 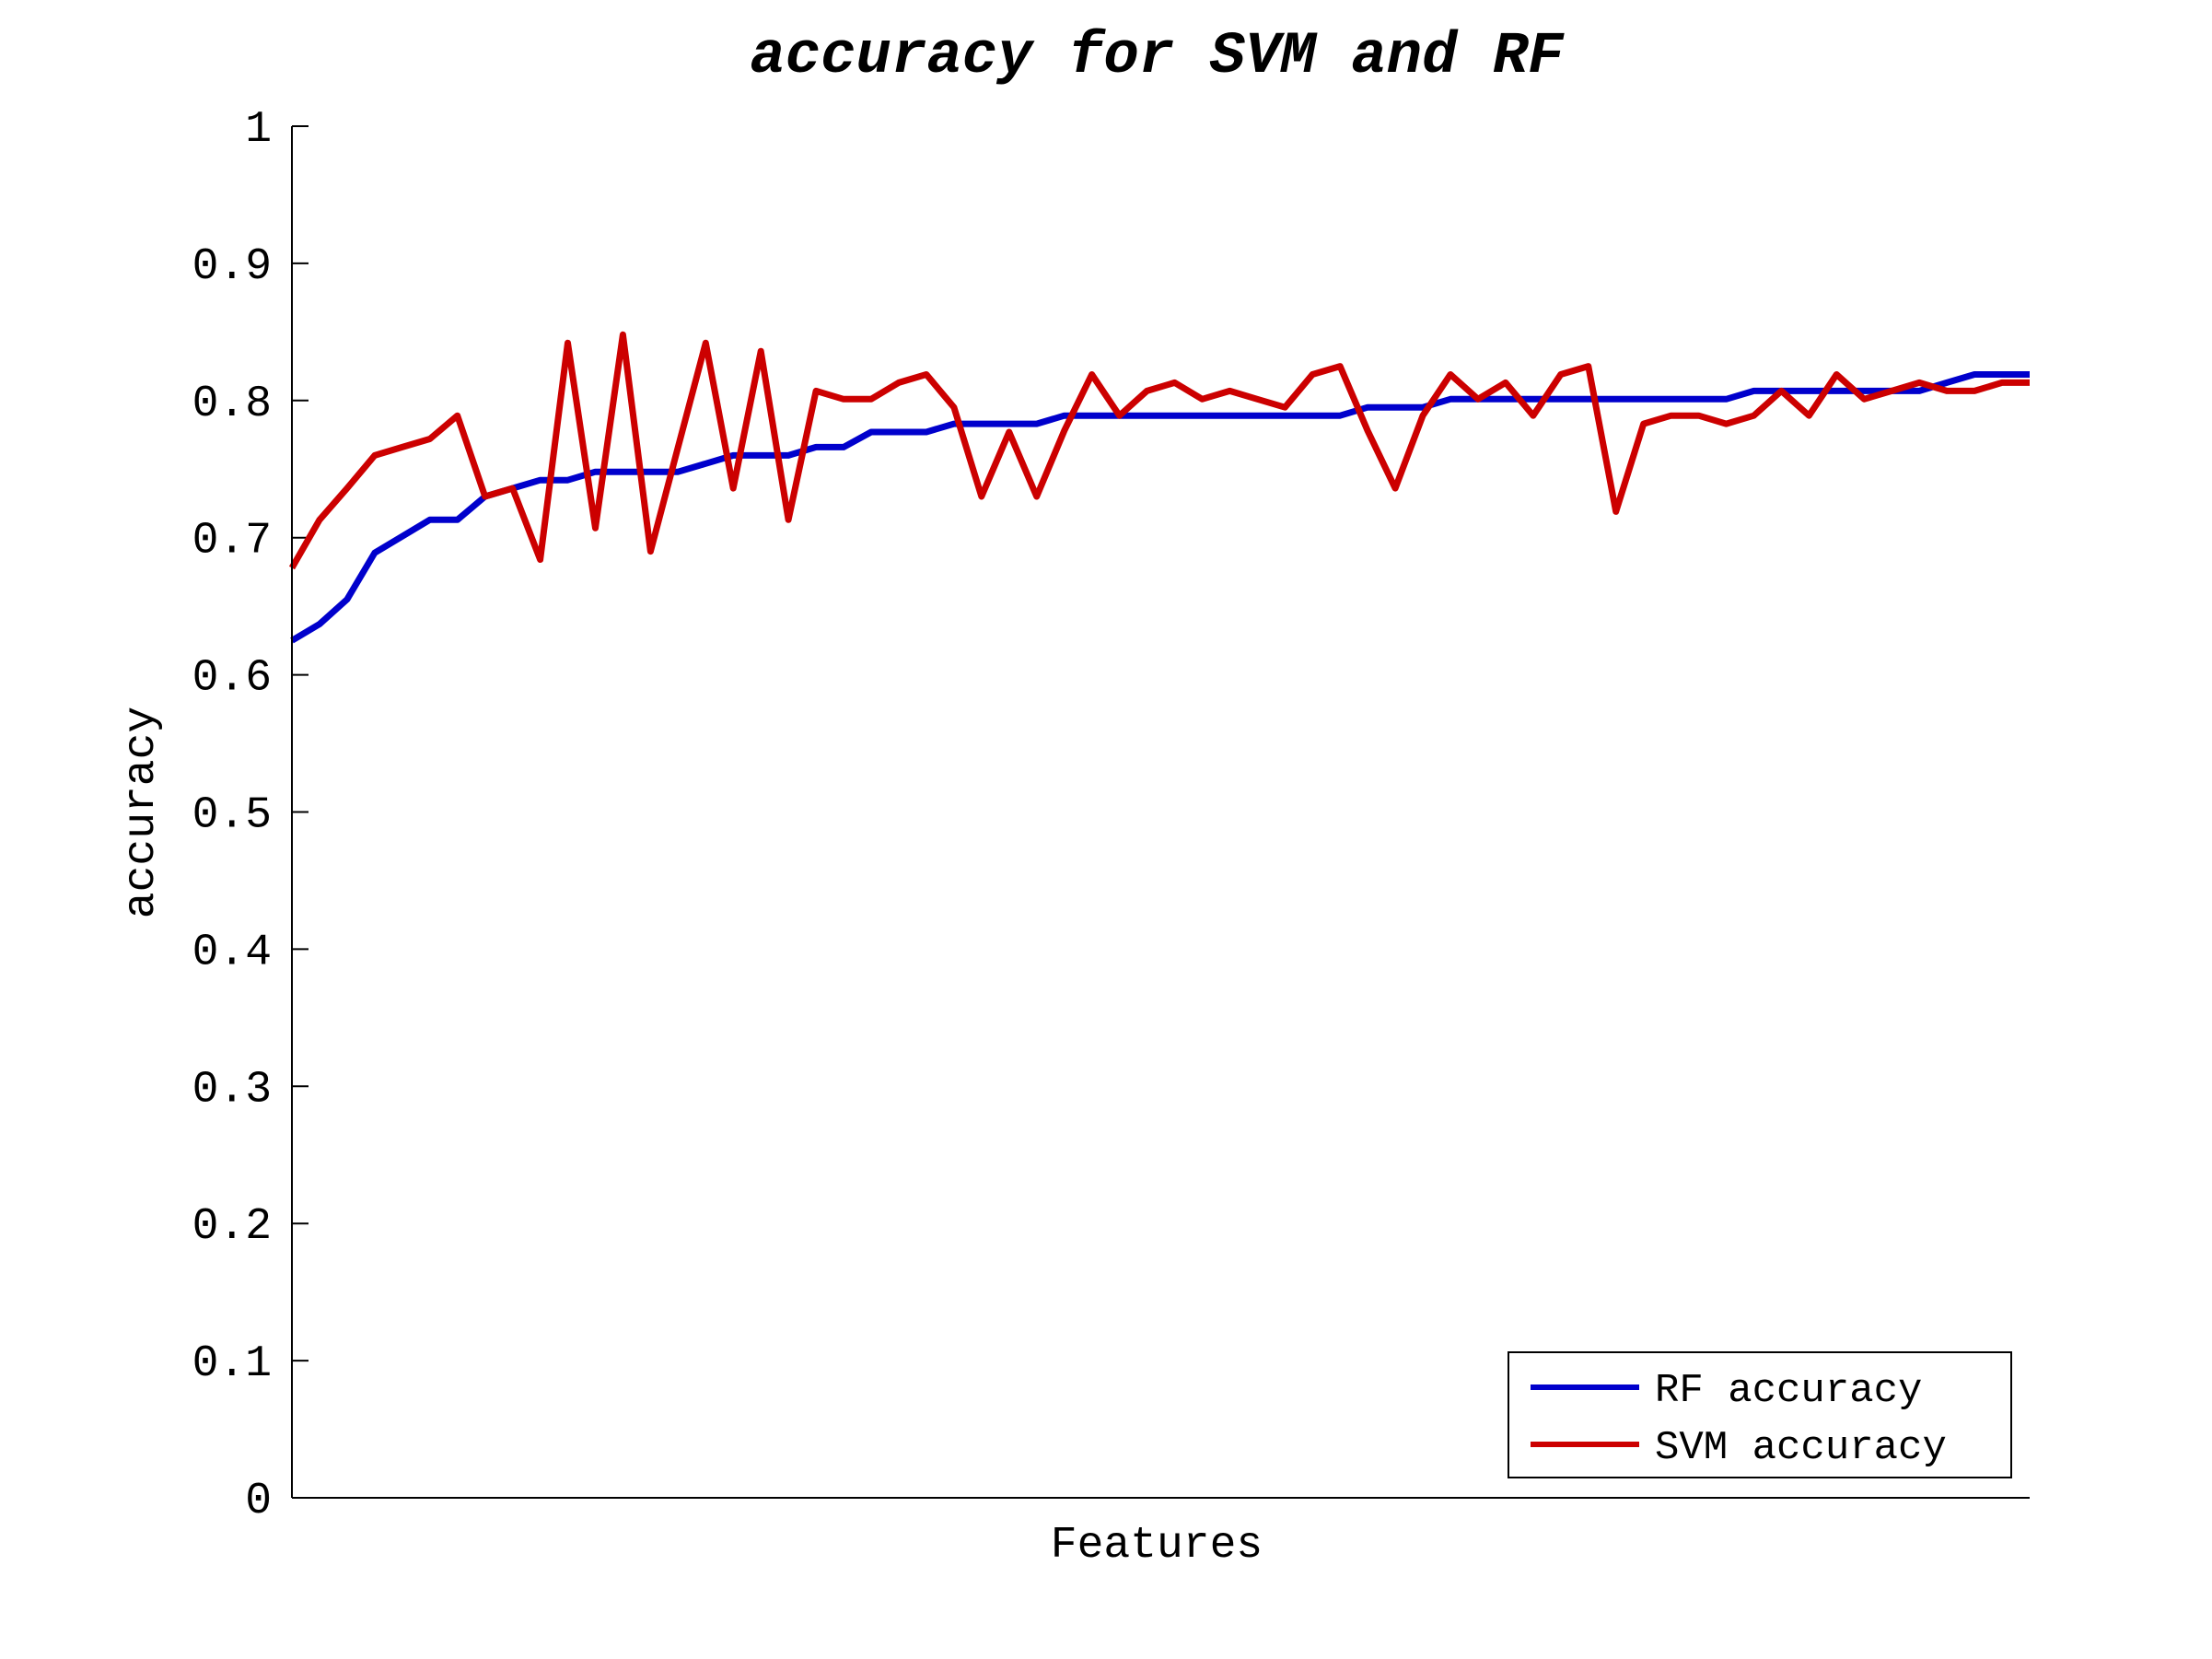 I want to click on chart-title: accuracy for SVM and RF, so click(x=1158, y=57).